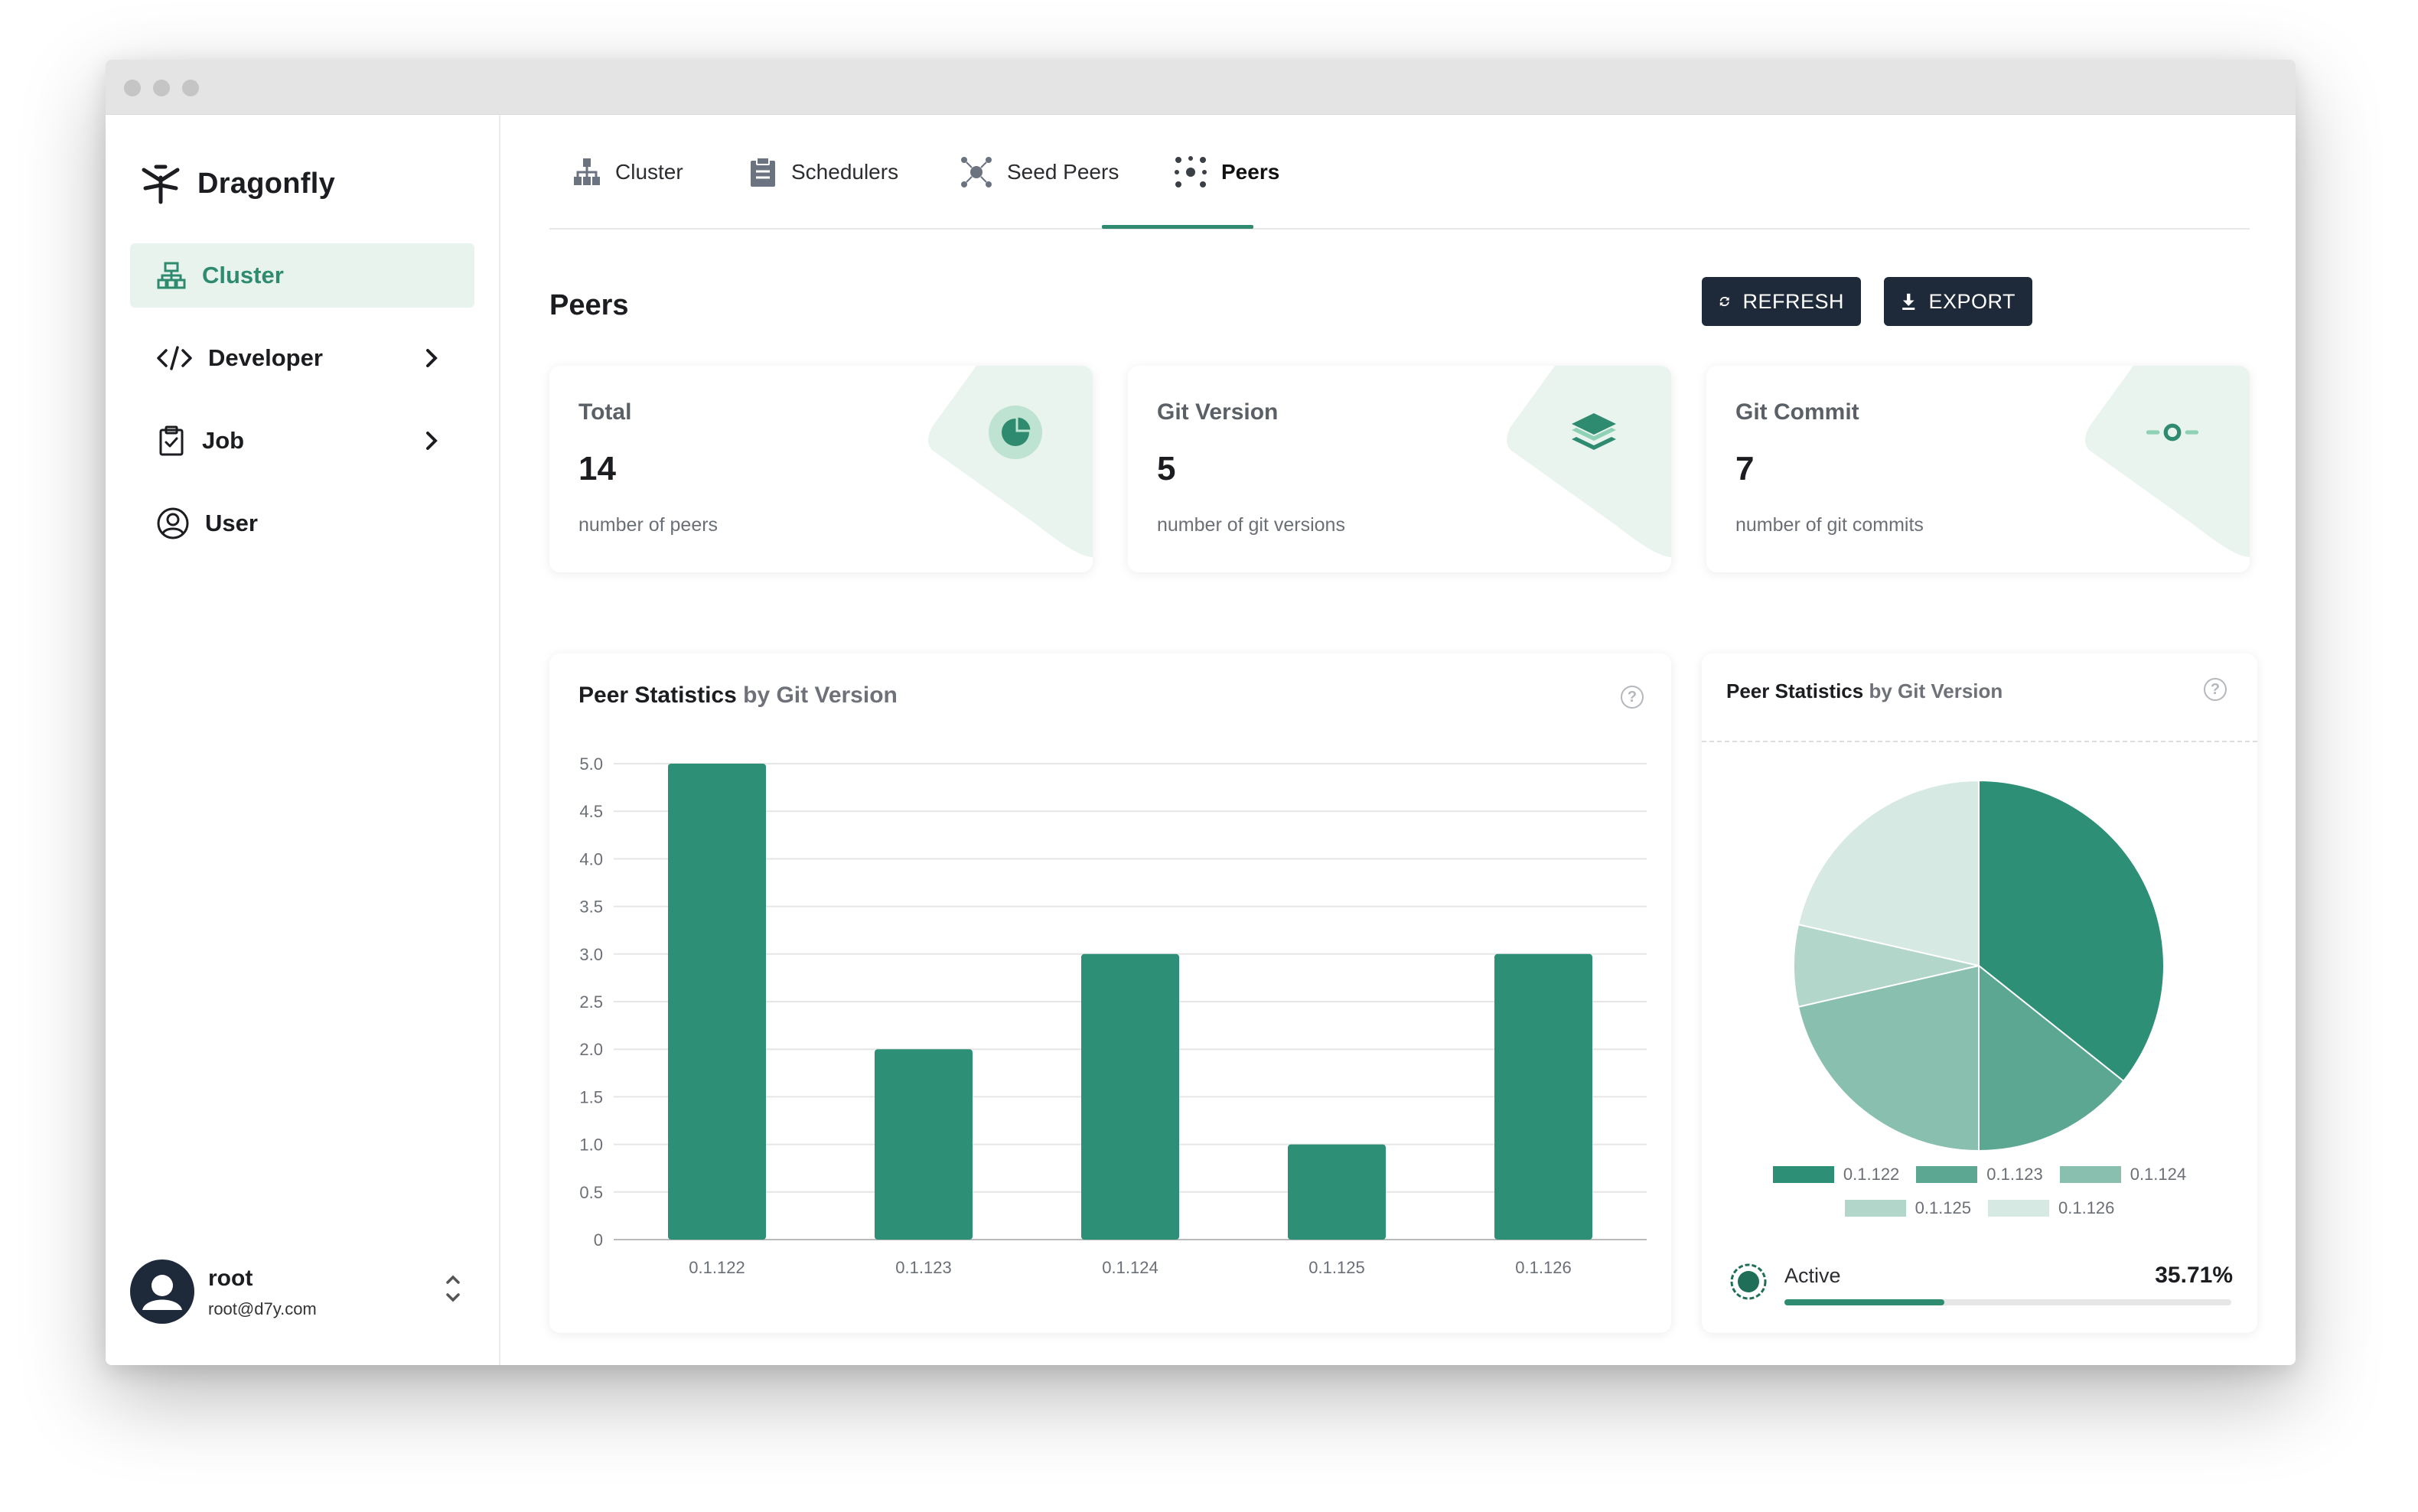 Image resolution: width=2418 pixels, height=1512 pixels. What do you see at coordinates (591, 764) in the screenshot?
I see `y-tick-label: 5.0` at bounding box center [591, 764].